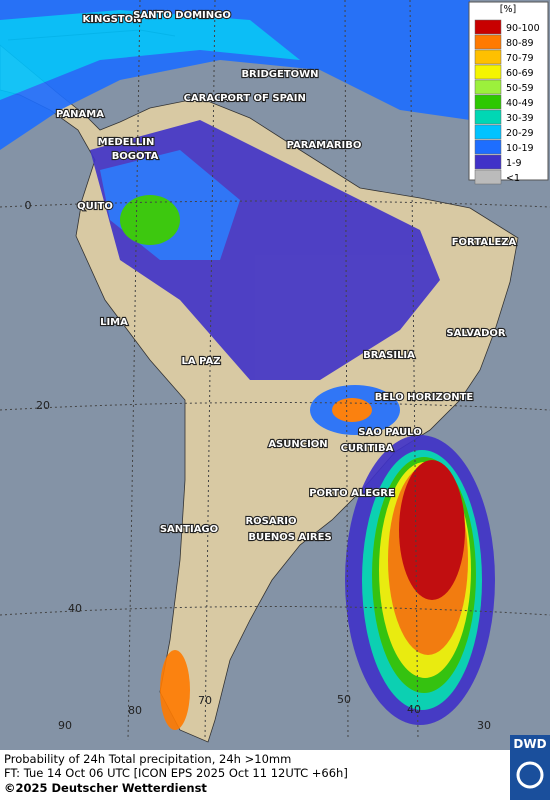 The height and width of the screenshot is (800, 550). I want to click on longitude-label: 30, so click(484, 725).